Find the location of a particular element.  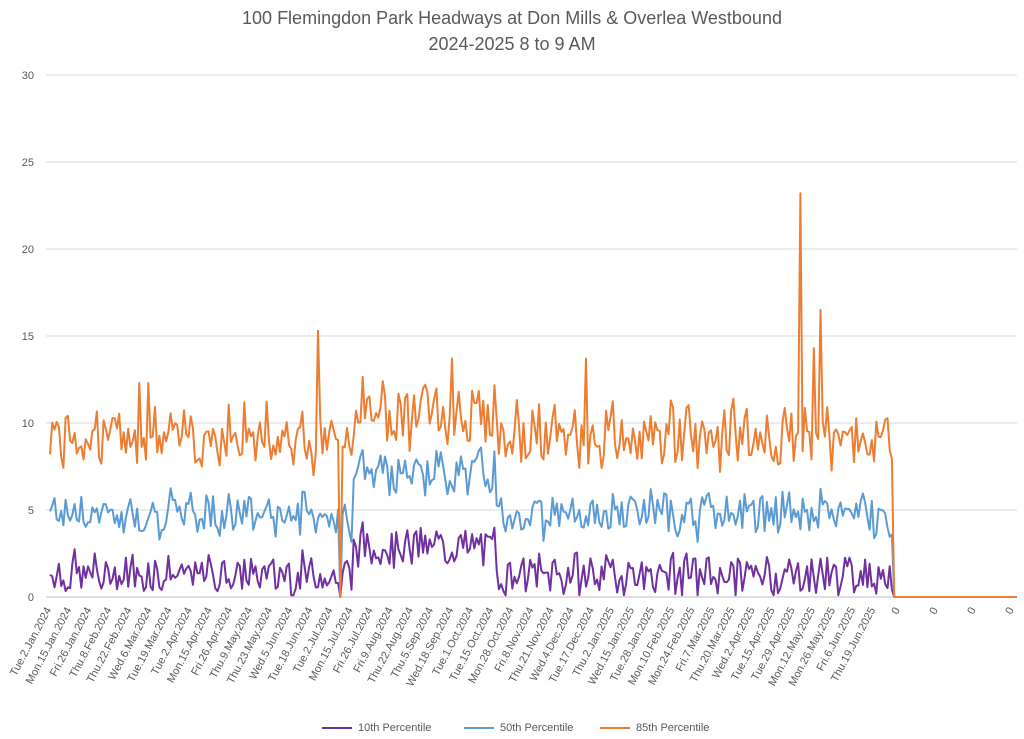

legend-item-p50: 50th Percentile is located at coordinates (518, 728).